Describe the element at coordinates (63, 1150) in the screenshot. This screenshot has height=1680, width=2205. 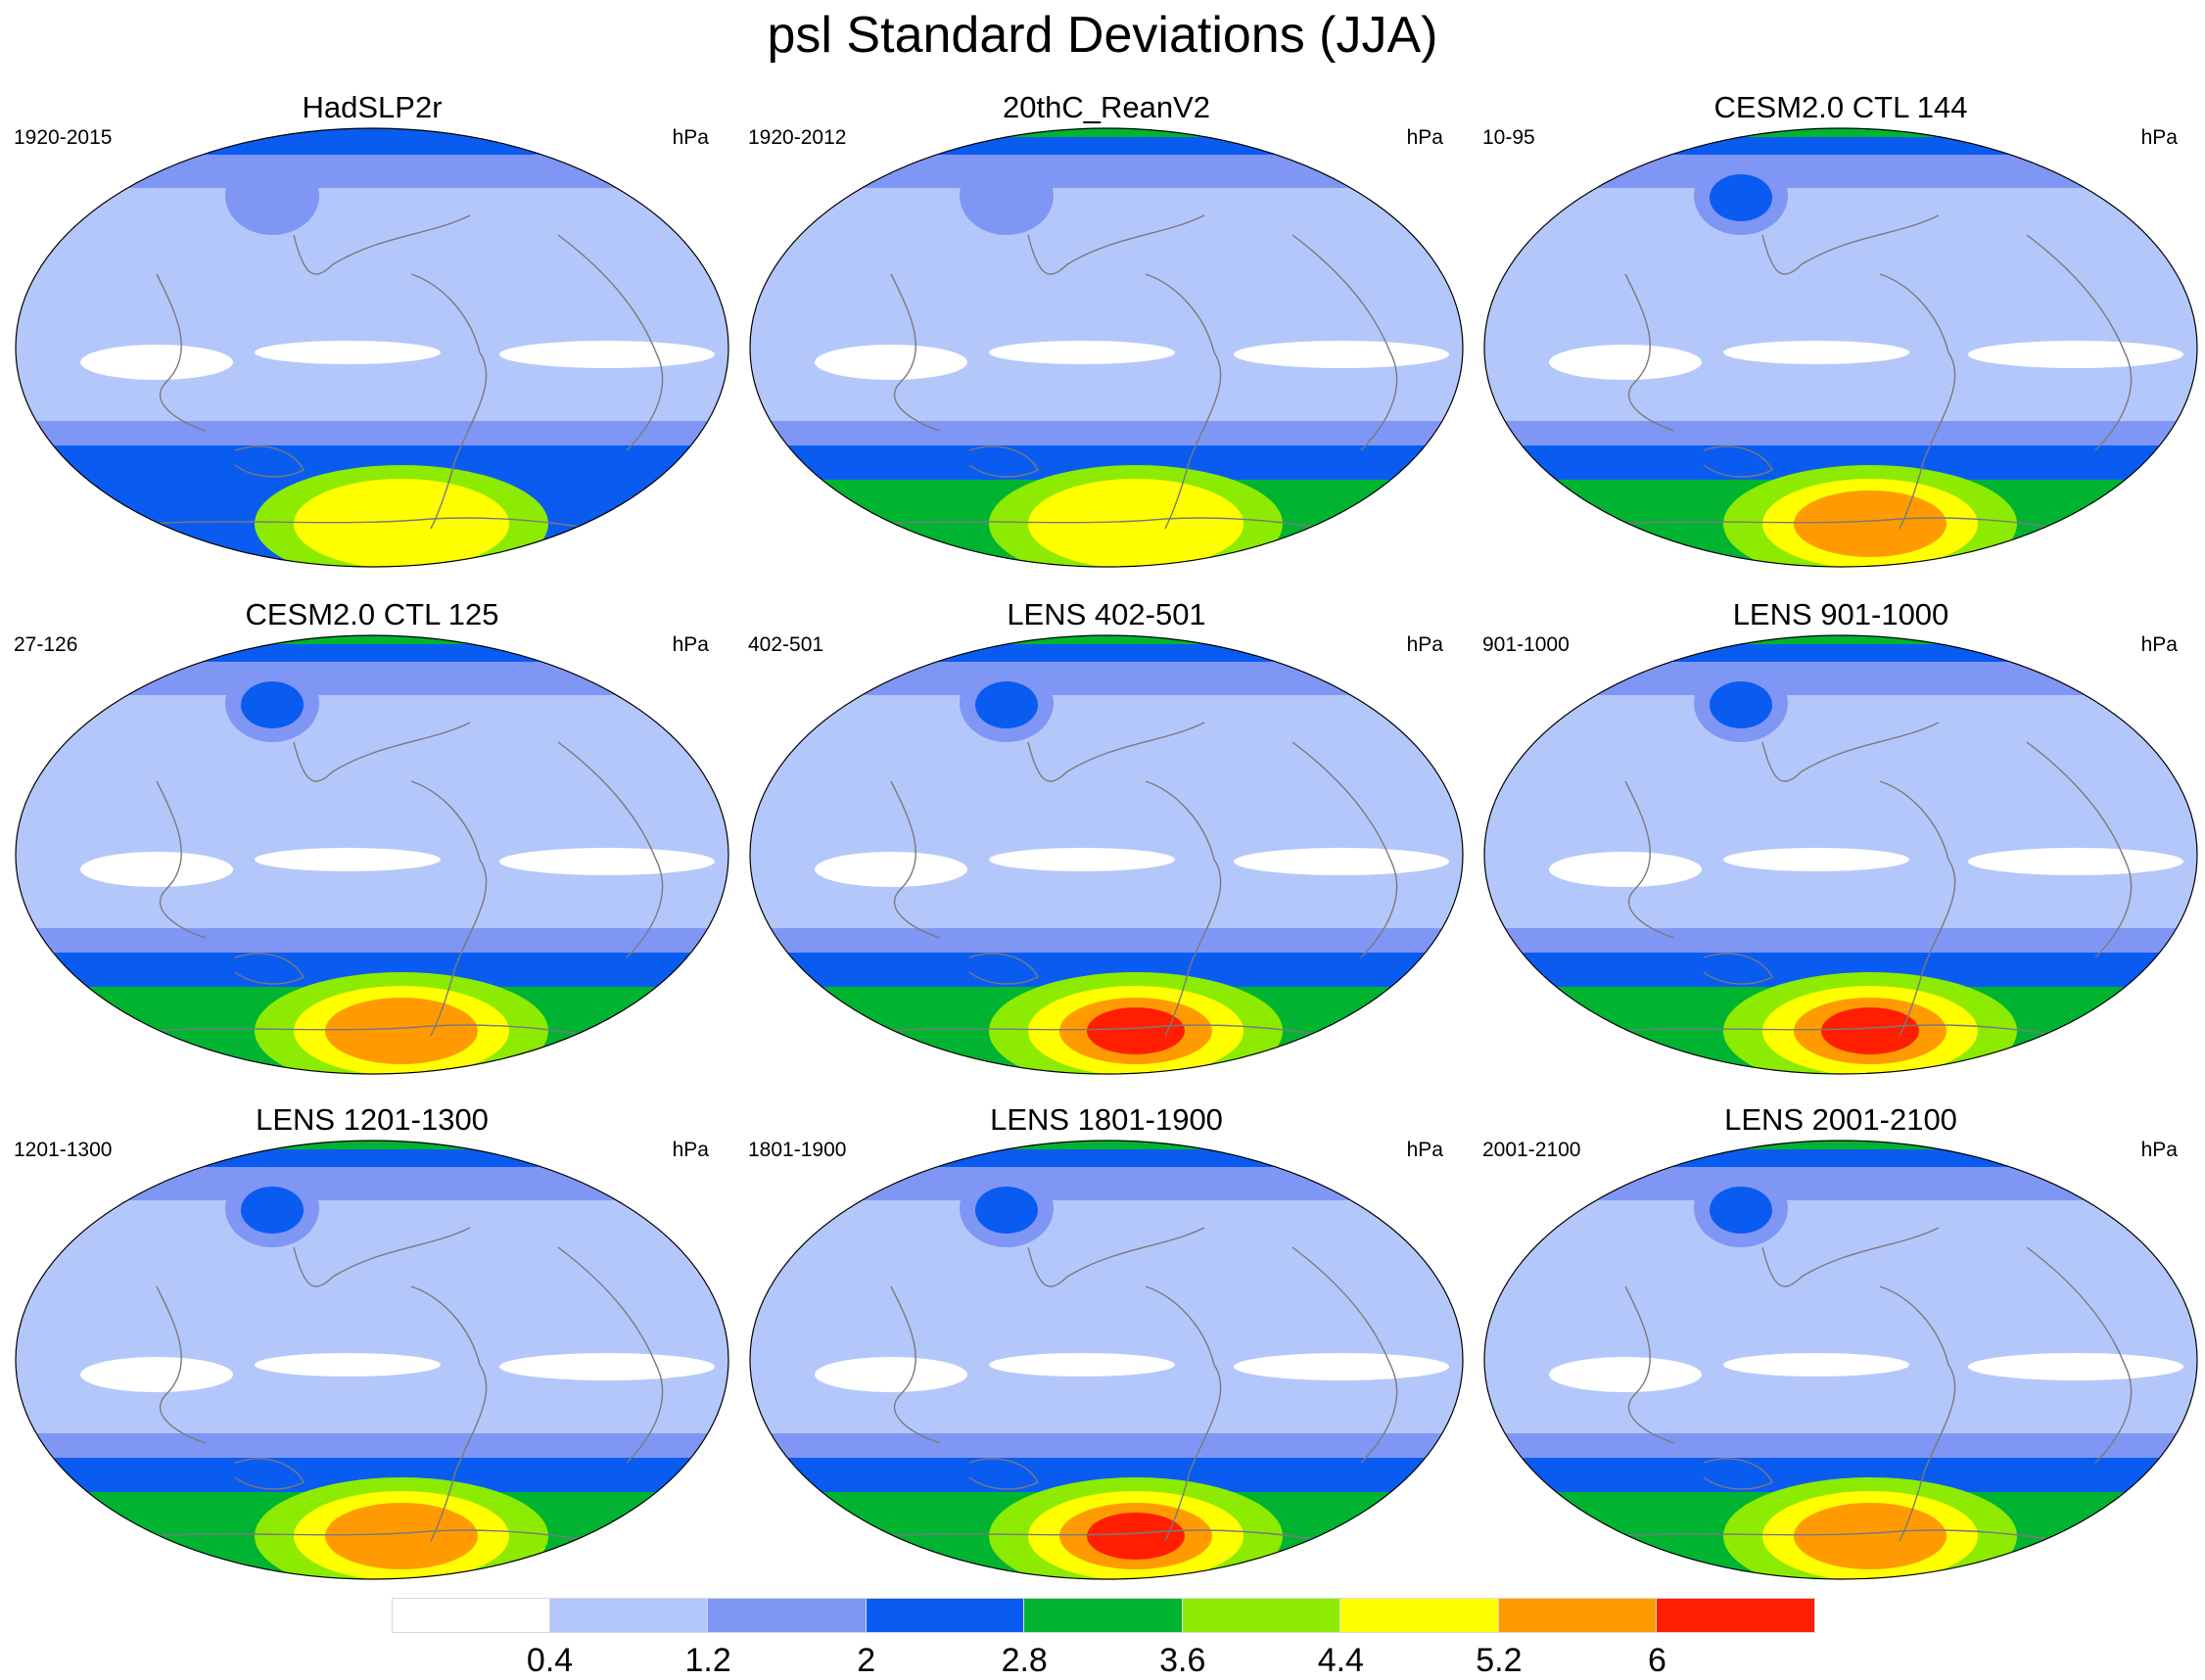
I see `panel-period: 1201-1300` at that location.